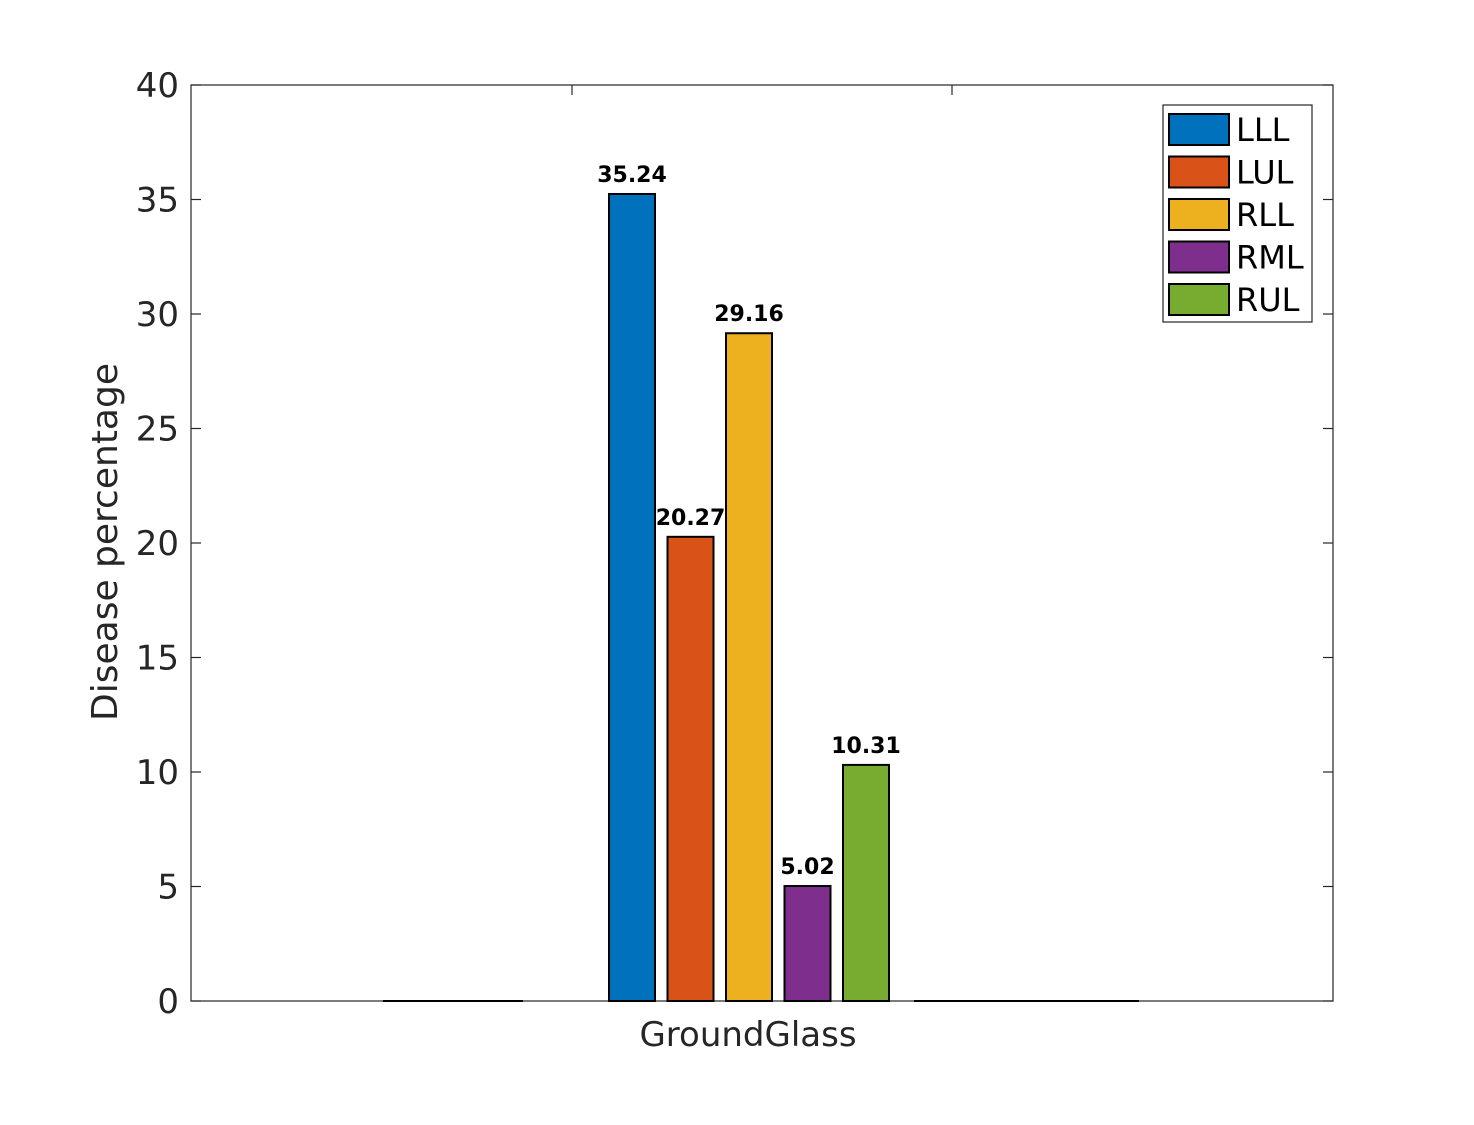 The height and width of the screenshot is (1125, 1474). I want to click on y-tick-label: 15, so click(157, 659).